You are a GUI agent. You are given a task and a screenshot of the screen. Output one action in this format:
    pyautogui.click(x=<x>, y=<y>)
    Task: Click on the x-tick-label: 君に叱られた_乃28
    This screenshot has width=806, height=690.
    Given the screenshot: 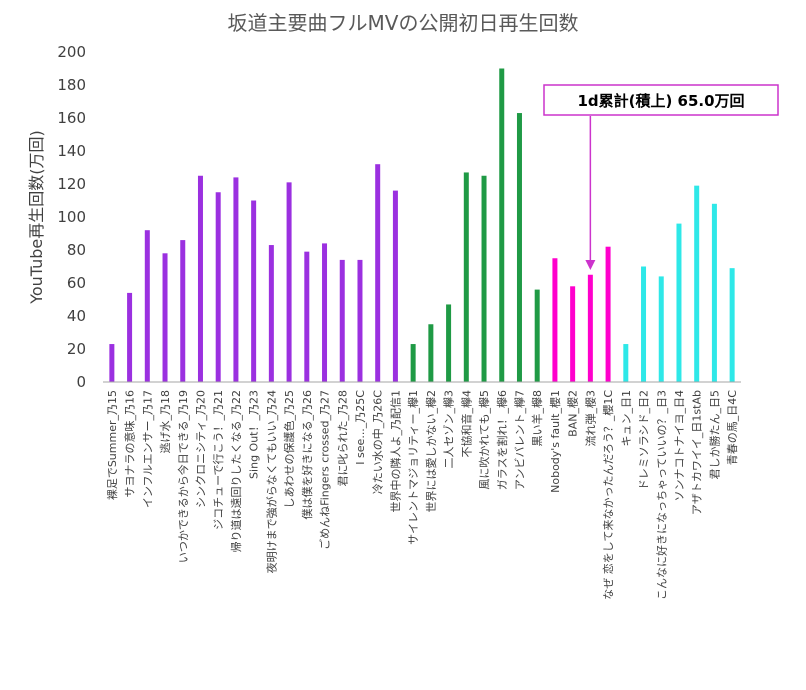 What is the action you would take?
    pyautogui.click(x=342, y=438)
    